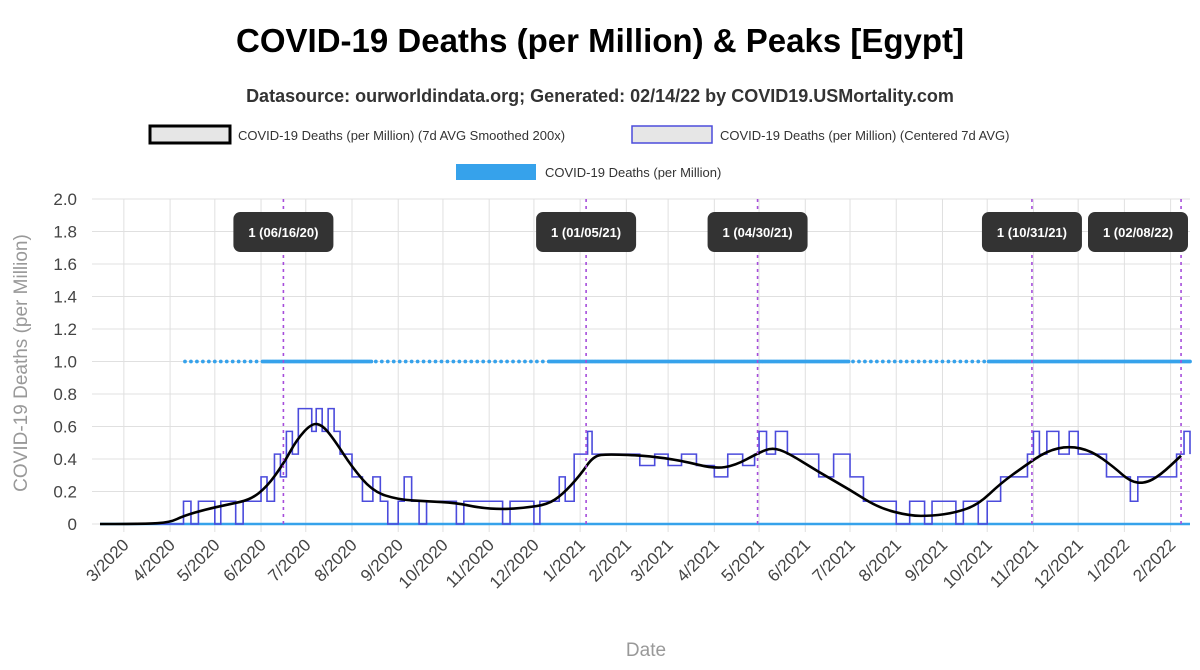 The width and height of the screenshot is (1200, 670). What do you see at coordinates (640, 474) in the screenshot?
I see `series-smoothed-avg` at bounding box center [640, 474].